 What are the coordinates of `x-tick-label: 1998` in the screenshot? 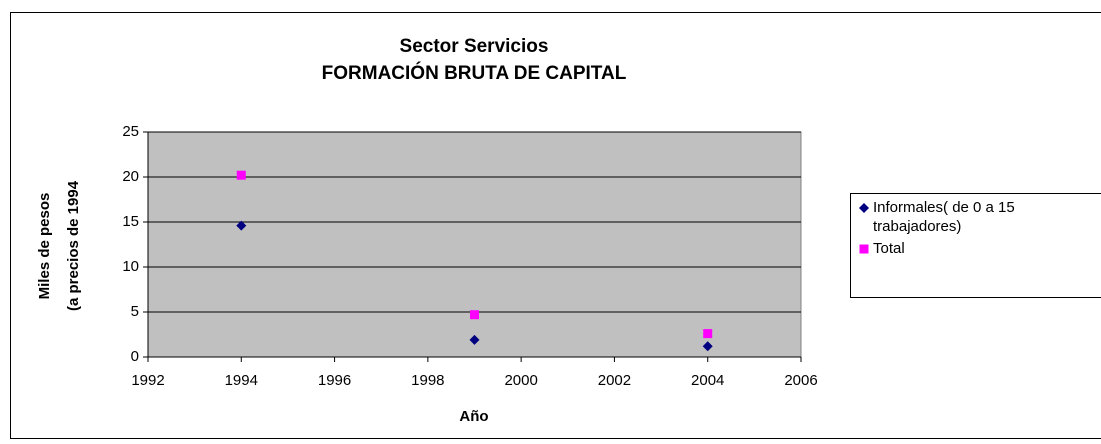 It's located at (427, 380).